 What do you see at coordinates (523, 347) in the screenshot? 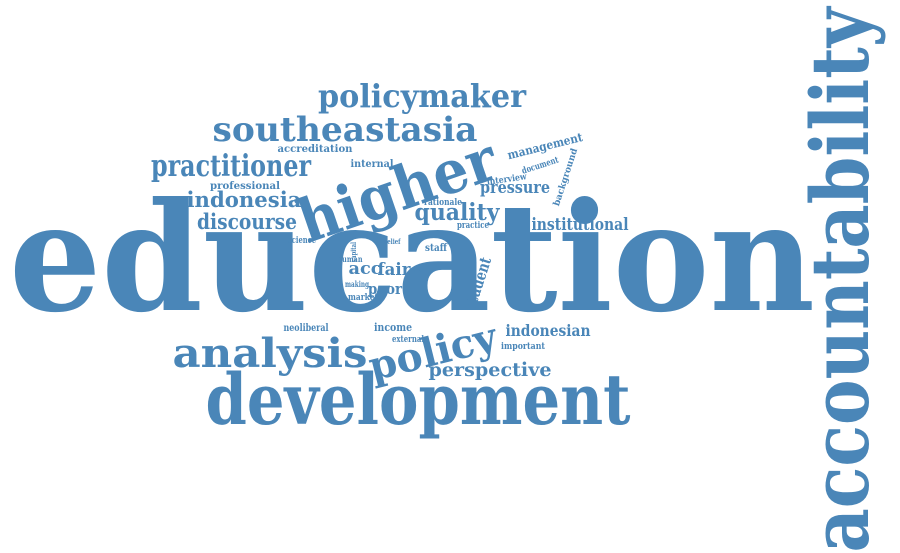
I see `word-important: important` at bounding box center [523, 347].